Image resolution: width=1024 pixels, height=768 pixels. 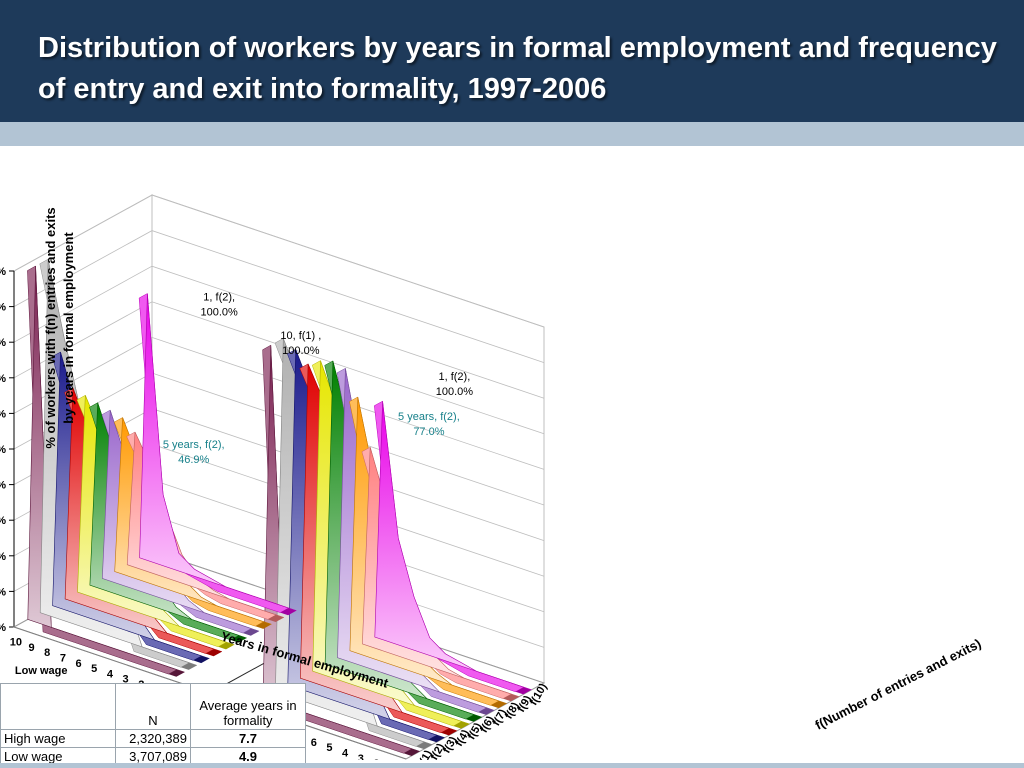 I want to click on y-tick-label: 30.0%, so click(x=3, y=521).